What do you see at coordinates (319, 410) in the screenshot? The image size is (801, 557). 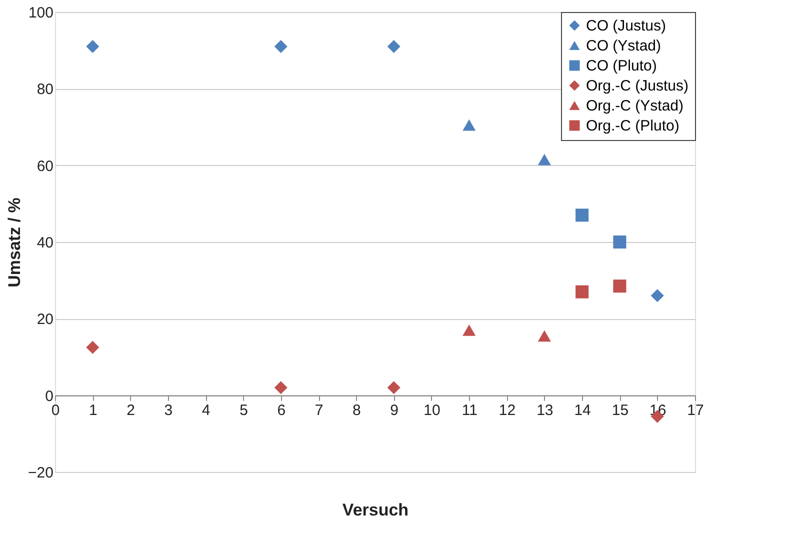 I see `x-tick-label: 7` at bounding box center [319, 410].